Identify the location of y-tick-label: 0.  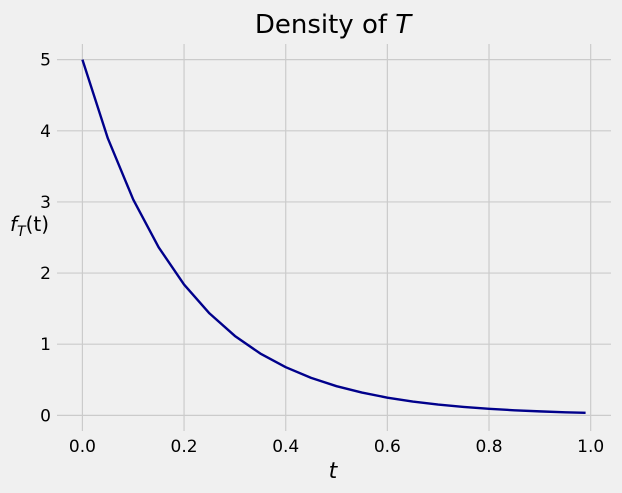
(45, 416).